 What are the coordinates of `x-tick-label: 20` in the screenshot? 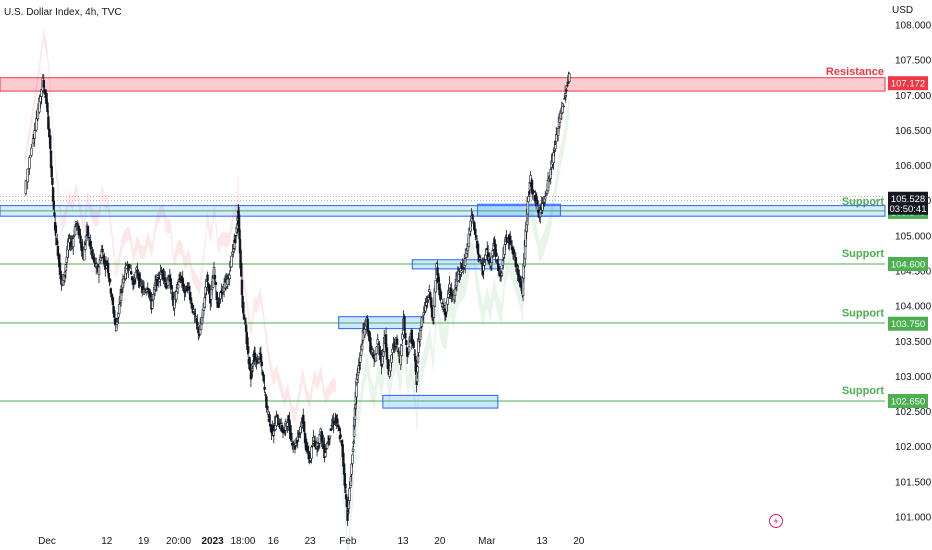 It's located at (440, 541).